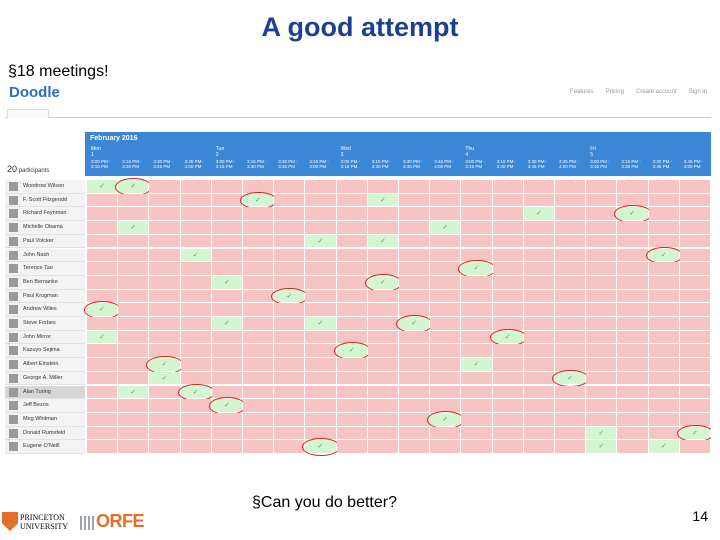  I want to click on participant-row: Alan Turing, so click(45, 392).